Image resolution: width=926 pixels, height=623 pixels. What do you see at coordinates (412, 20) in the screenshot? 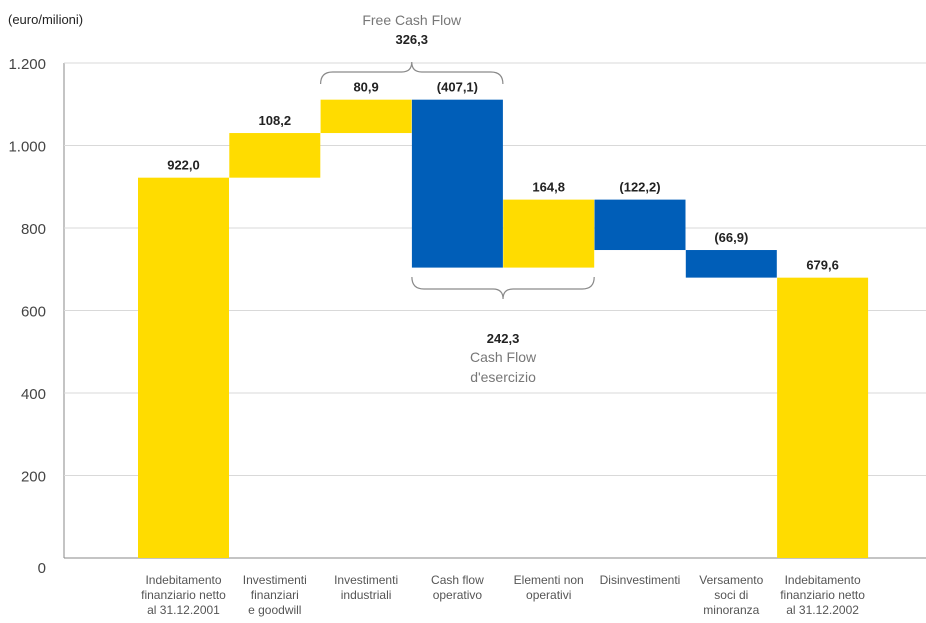
I see `free-cash-flow-title: Free Cash Flow` at bounding box center [412, 20].